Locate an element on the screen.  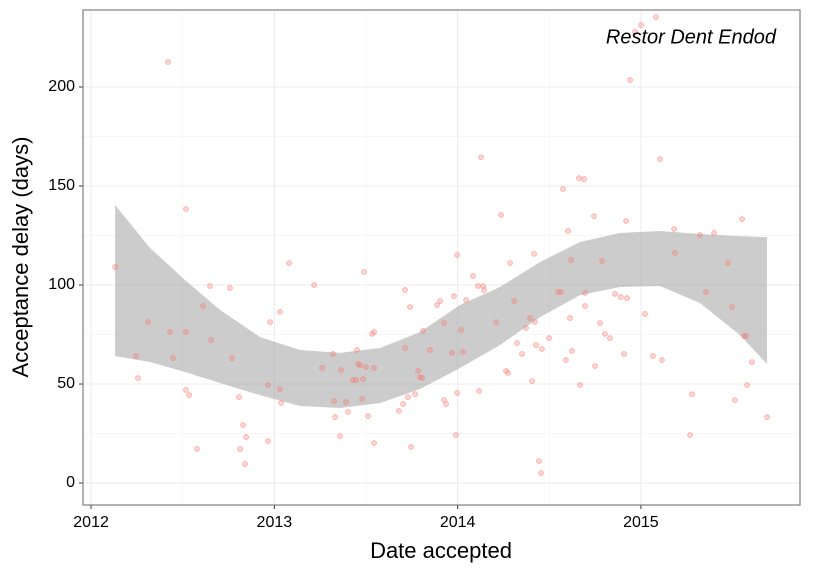
y-tick-label: 50 is located at coordinates (66, 383).